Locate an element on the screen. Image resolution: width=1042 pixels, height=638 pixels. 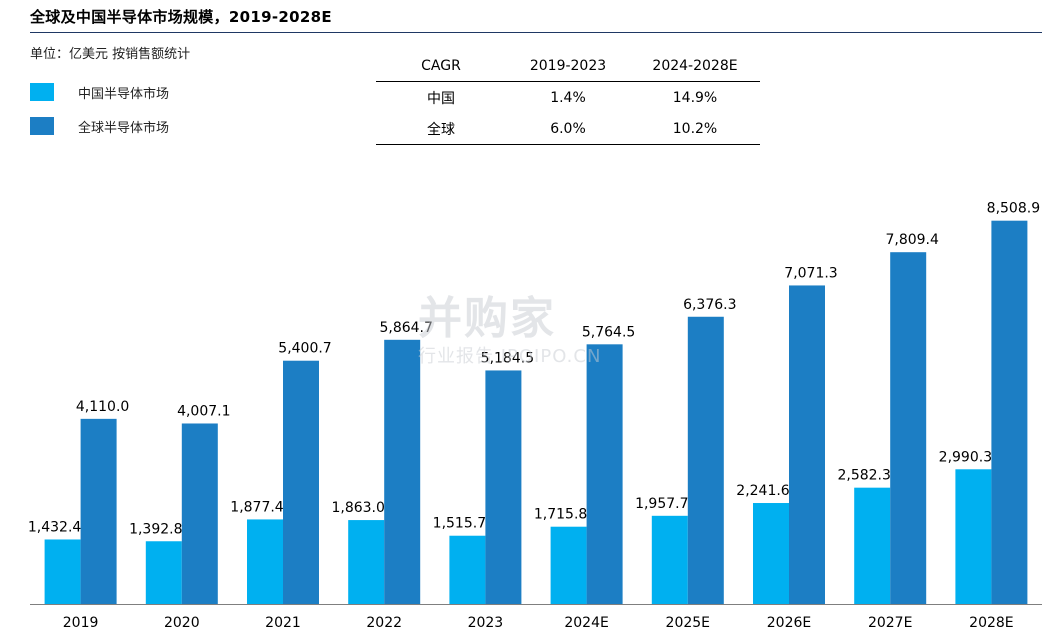
bar-china-2019 is located at coordinates (62, 571).